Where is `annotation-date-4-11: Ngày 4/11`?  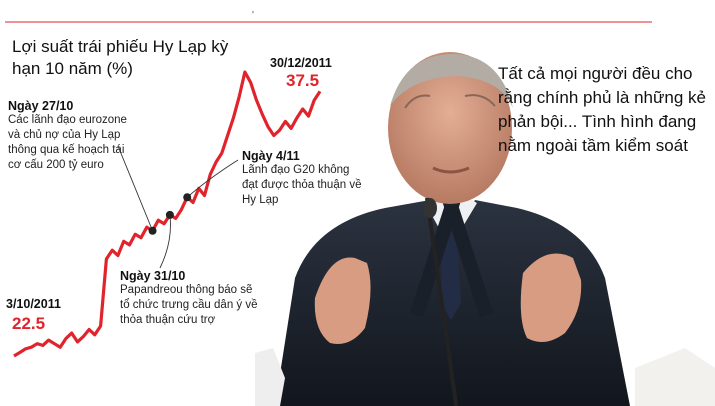
annotation-date-4-11: Ngày 4/11 is located at coordinates (271, 156).